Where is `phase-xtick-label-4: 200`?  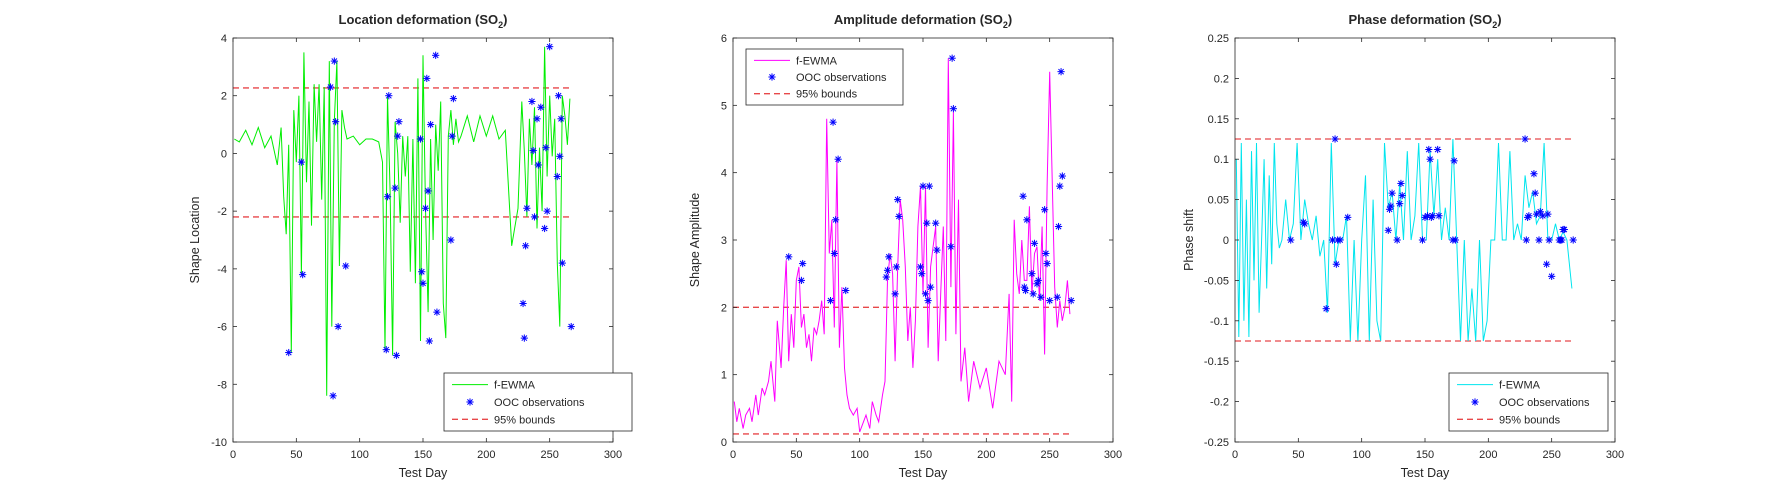 phase-xtick-label-4: 200 is located at coordinates (1488, 455).